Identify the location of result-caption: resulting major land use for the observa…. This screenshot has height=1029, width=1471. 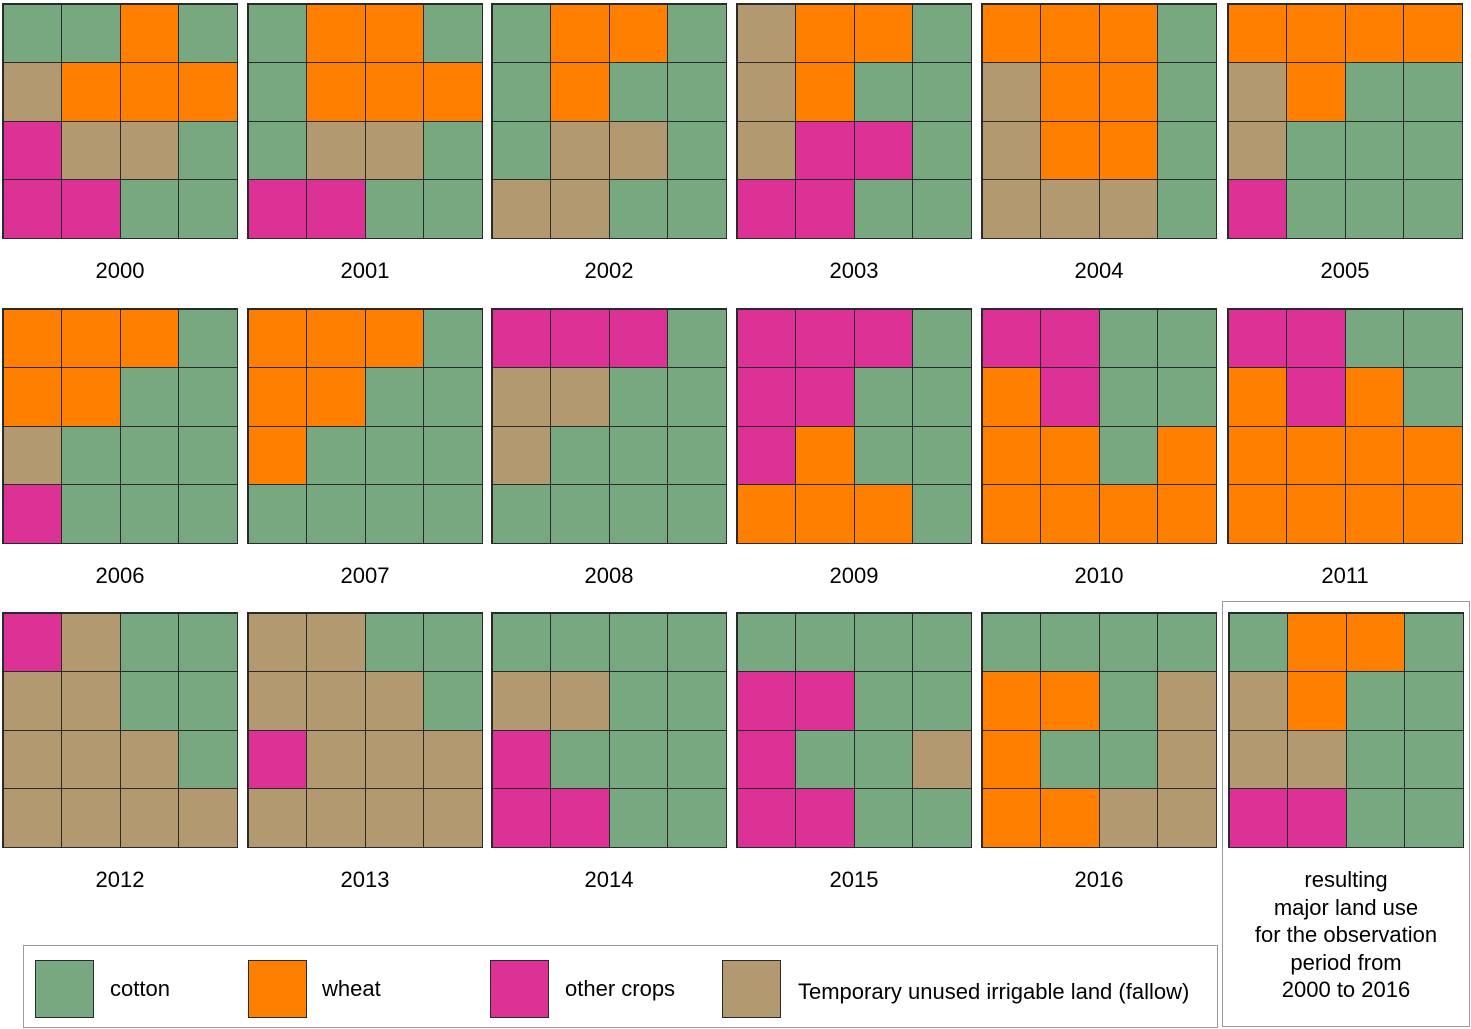
(1346, 935).